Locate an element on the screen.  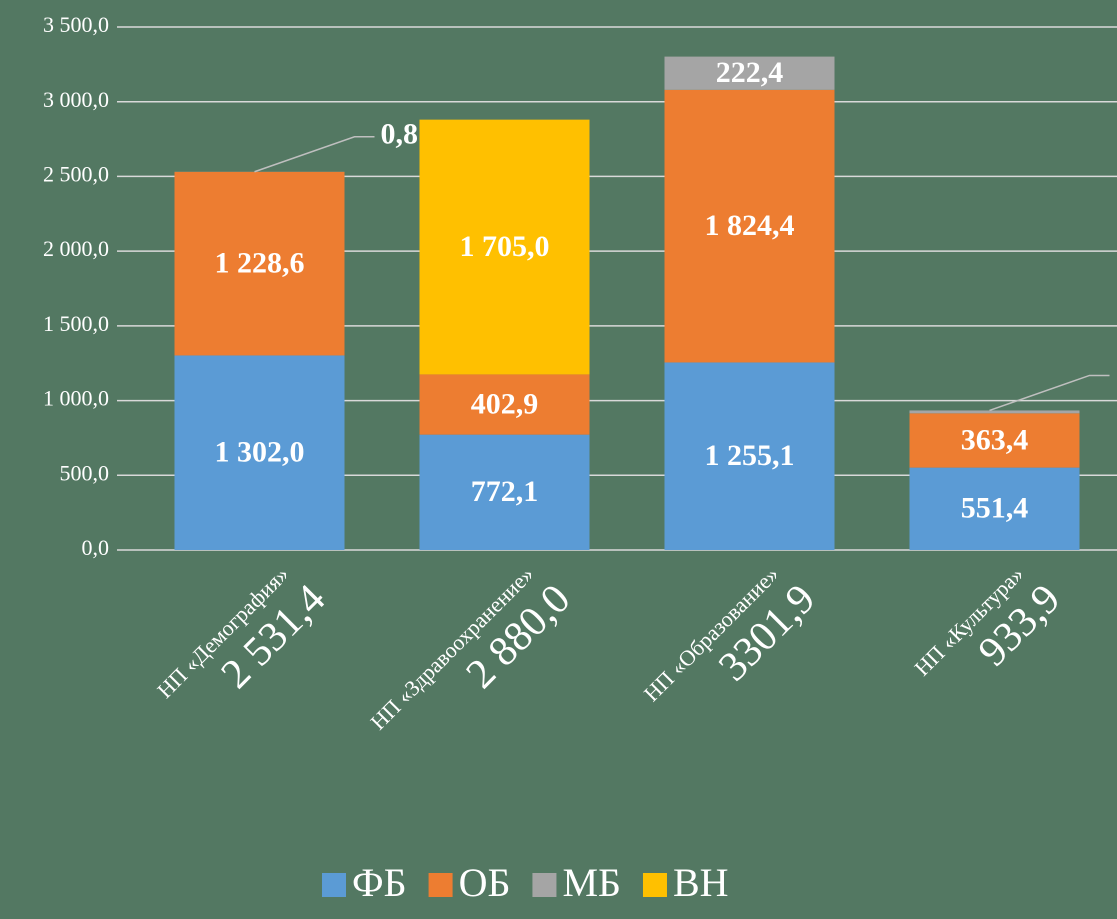
y-tick-label: 1 500,0 is located at coordinates (76, 323).